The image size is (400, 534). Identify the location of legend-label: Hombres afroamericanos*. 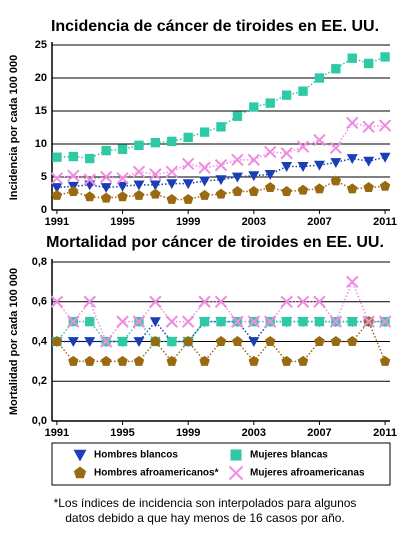
(156, 473).